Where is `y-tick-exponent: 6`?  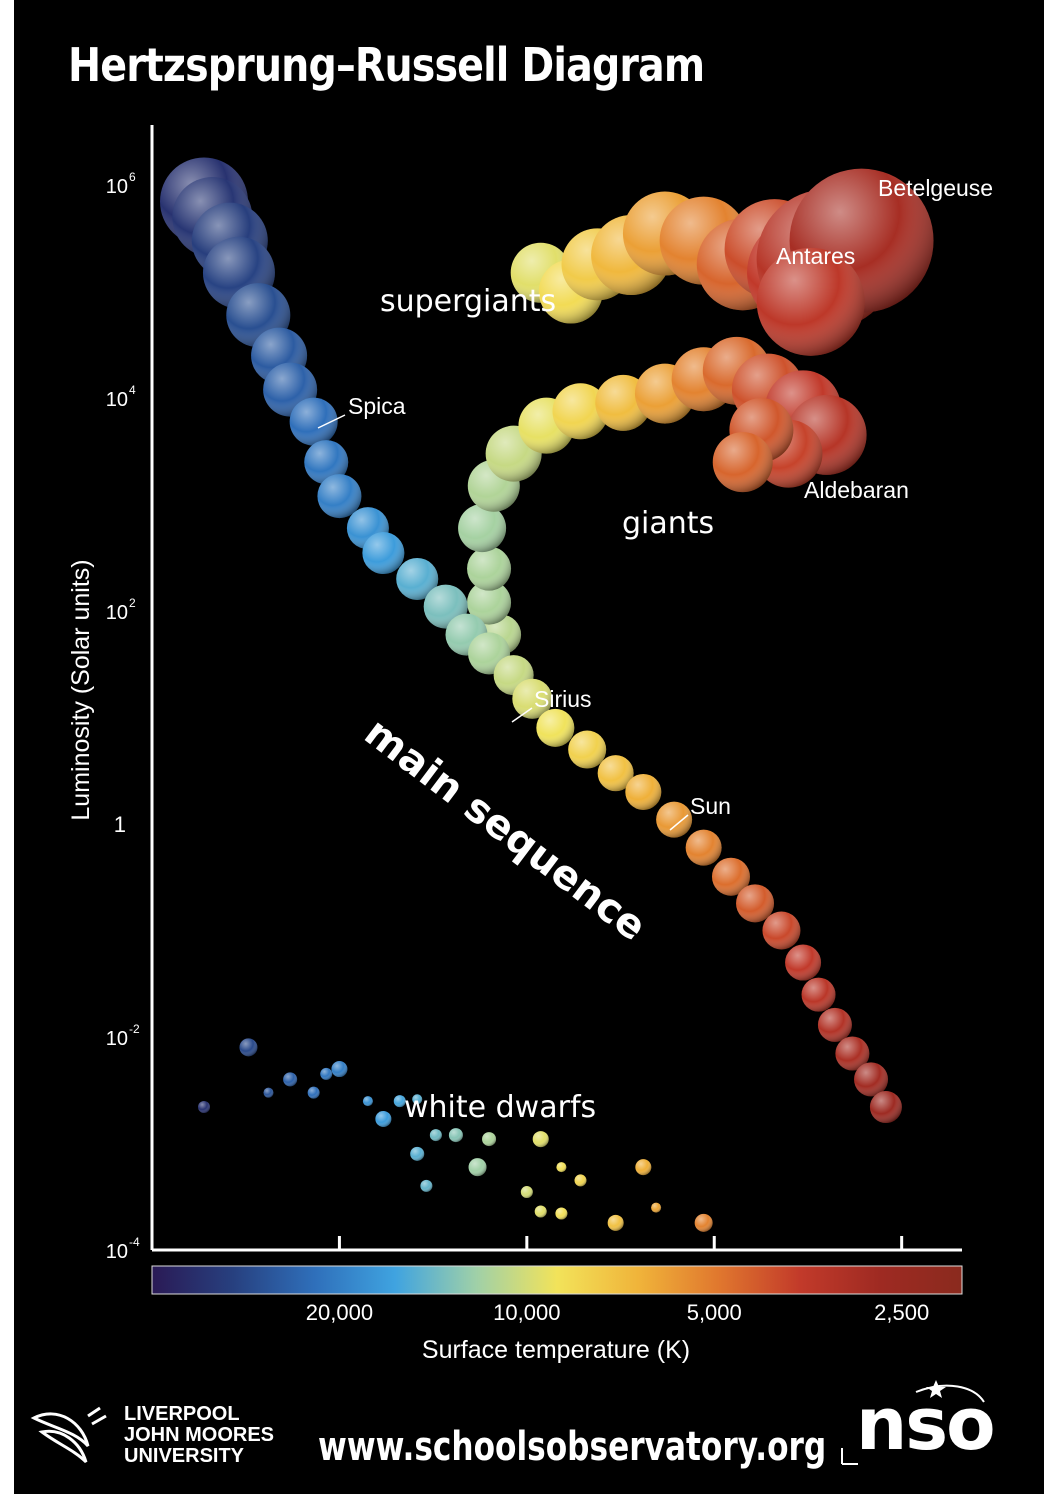 y-tick-exponent: 6 is located at coordinates (132, 177).